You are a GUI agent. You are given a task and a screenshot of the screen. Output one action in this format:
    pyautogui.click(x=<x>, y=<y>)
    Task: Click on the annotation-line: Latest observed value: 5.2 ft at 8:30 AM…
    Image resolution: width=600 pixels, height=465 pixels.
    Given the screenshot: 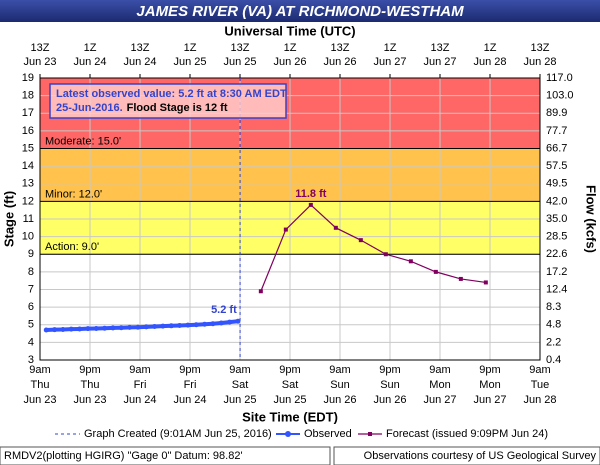 What is the action you would take?
    pyautogui.click(x=171, y=94)
    